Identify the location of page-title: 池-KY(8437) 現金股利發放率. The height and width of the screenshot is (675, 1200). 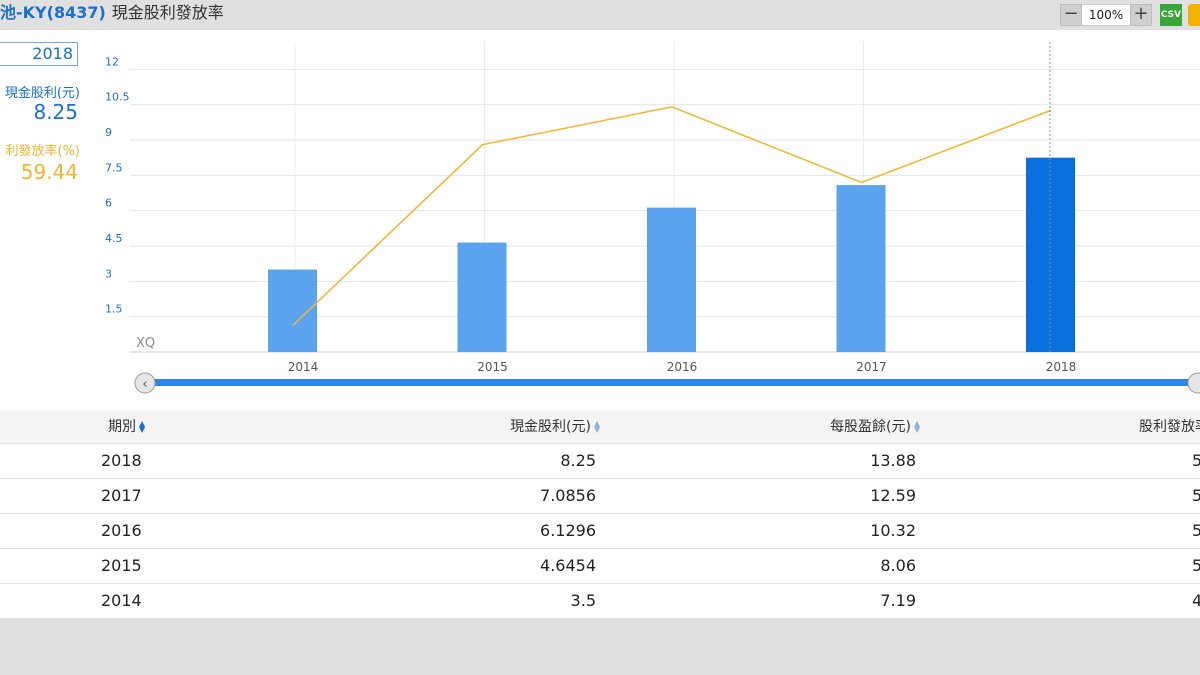
(112, 13).